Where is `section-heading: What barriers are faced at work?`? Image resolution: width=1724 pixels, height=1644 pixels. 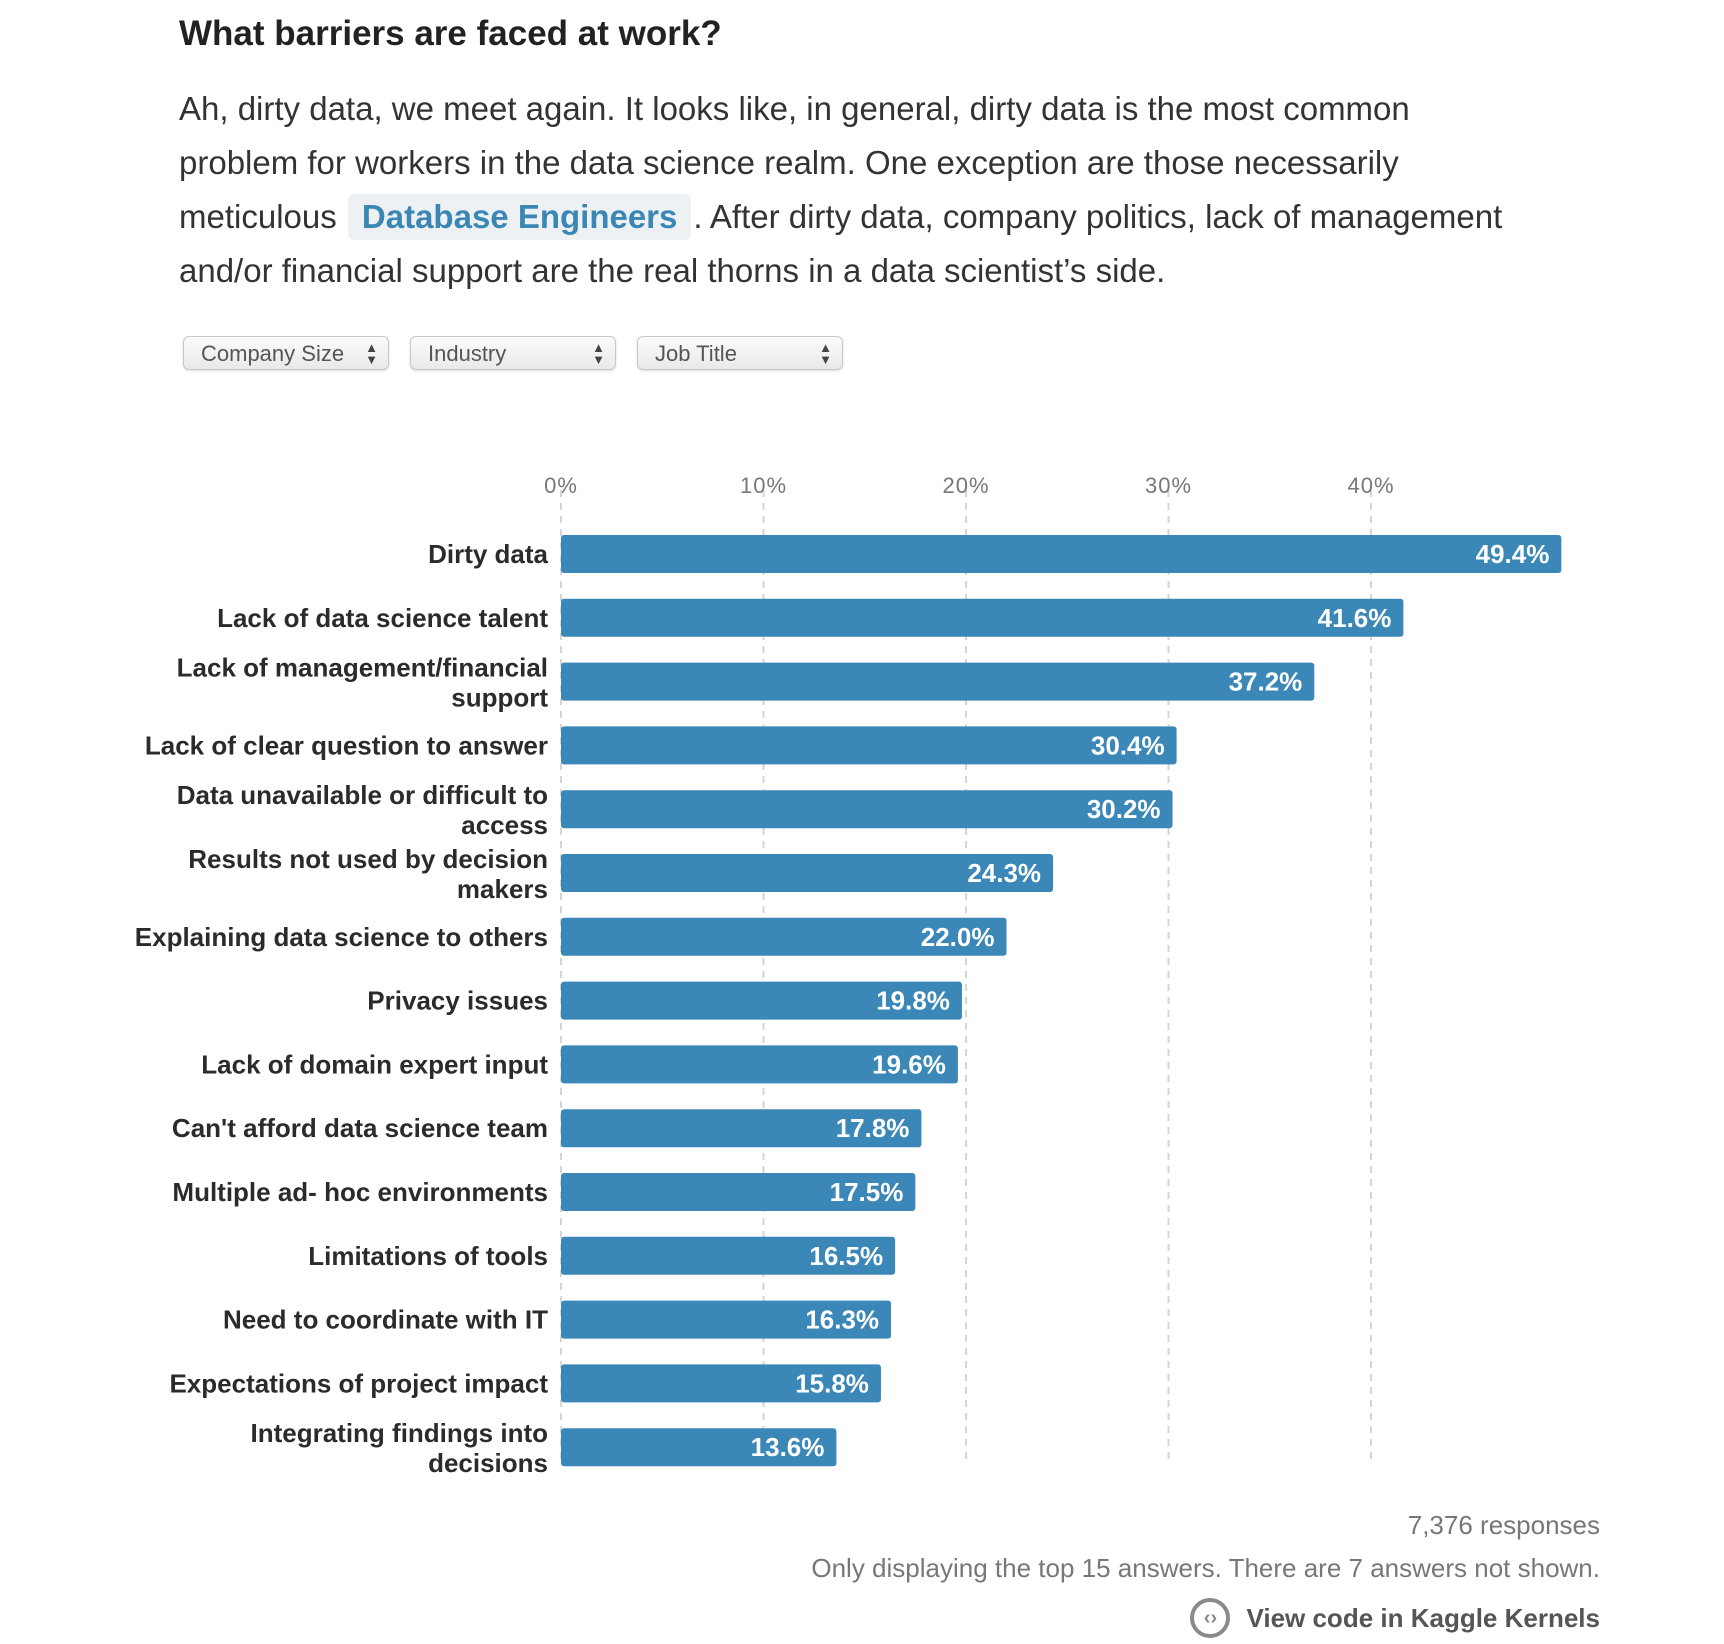
section-heading: What barriers are faced at work? is located at coordinates (450, 33).